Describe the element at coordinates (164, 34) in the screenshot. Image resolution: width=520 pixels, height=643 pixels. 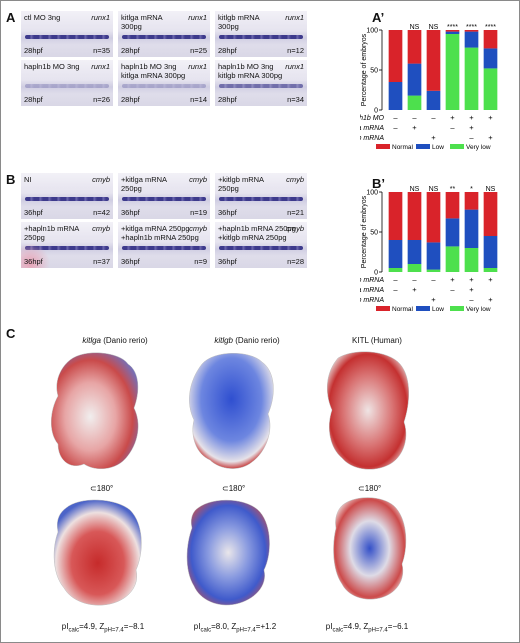
I see `embryo-image-tile: kitlga mRNA 300pg runx1 28hpf n=25` at that location.